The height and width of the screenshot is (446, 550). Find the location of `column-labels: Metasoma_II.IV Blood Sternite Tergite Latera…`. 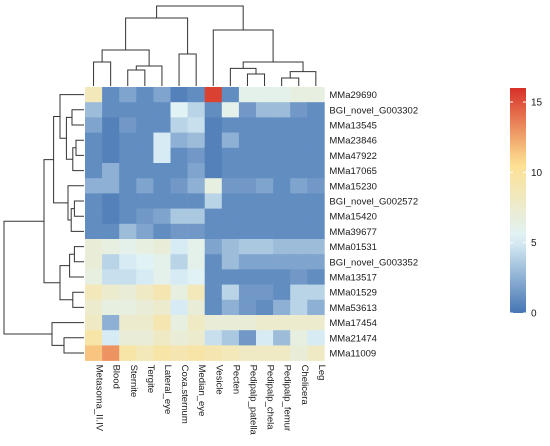

column-labels: Metasoma_II.IV Blood Sternite Tergite Latera… is located at coordinates (210, 400).